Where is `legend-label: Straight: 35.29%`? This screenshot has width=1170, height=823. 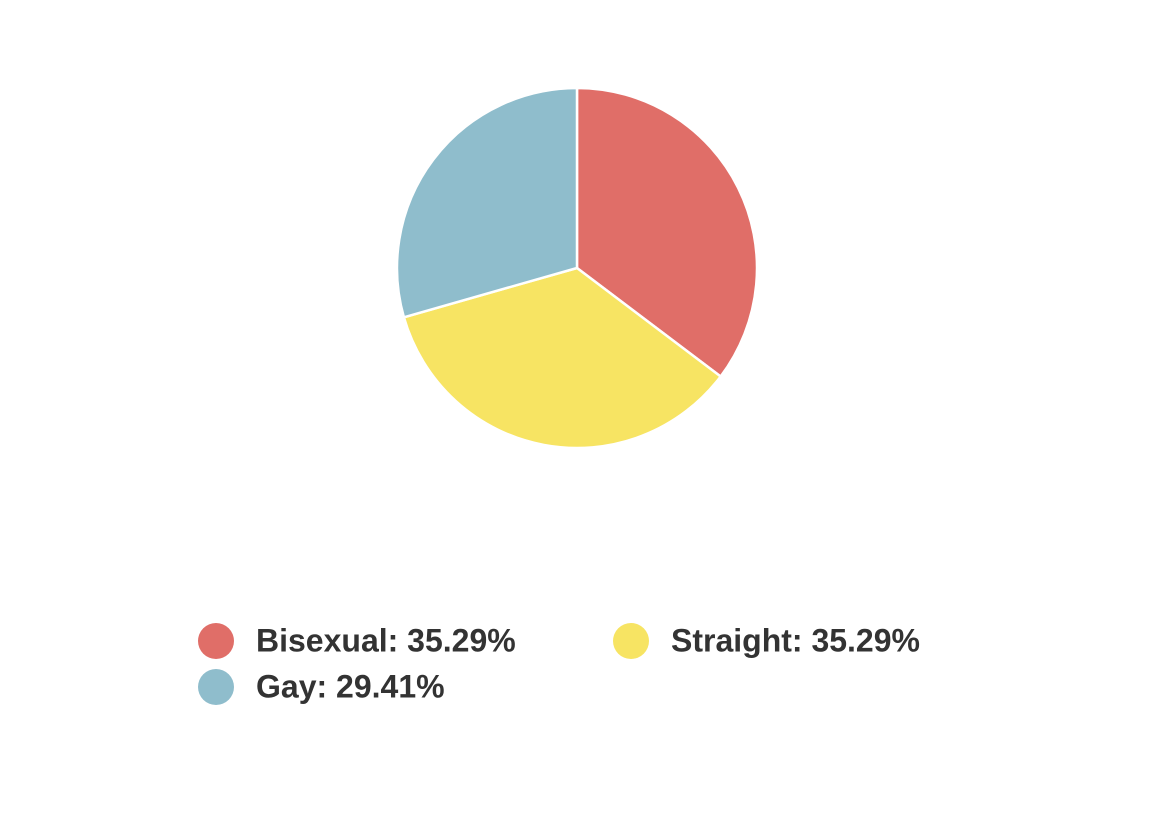
legend-label: Straight: 35.29% is located at coordinates (795, 640).